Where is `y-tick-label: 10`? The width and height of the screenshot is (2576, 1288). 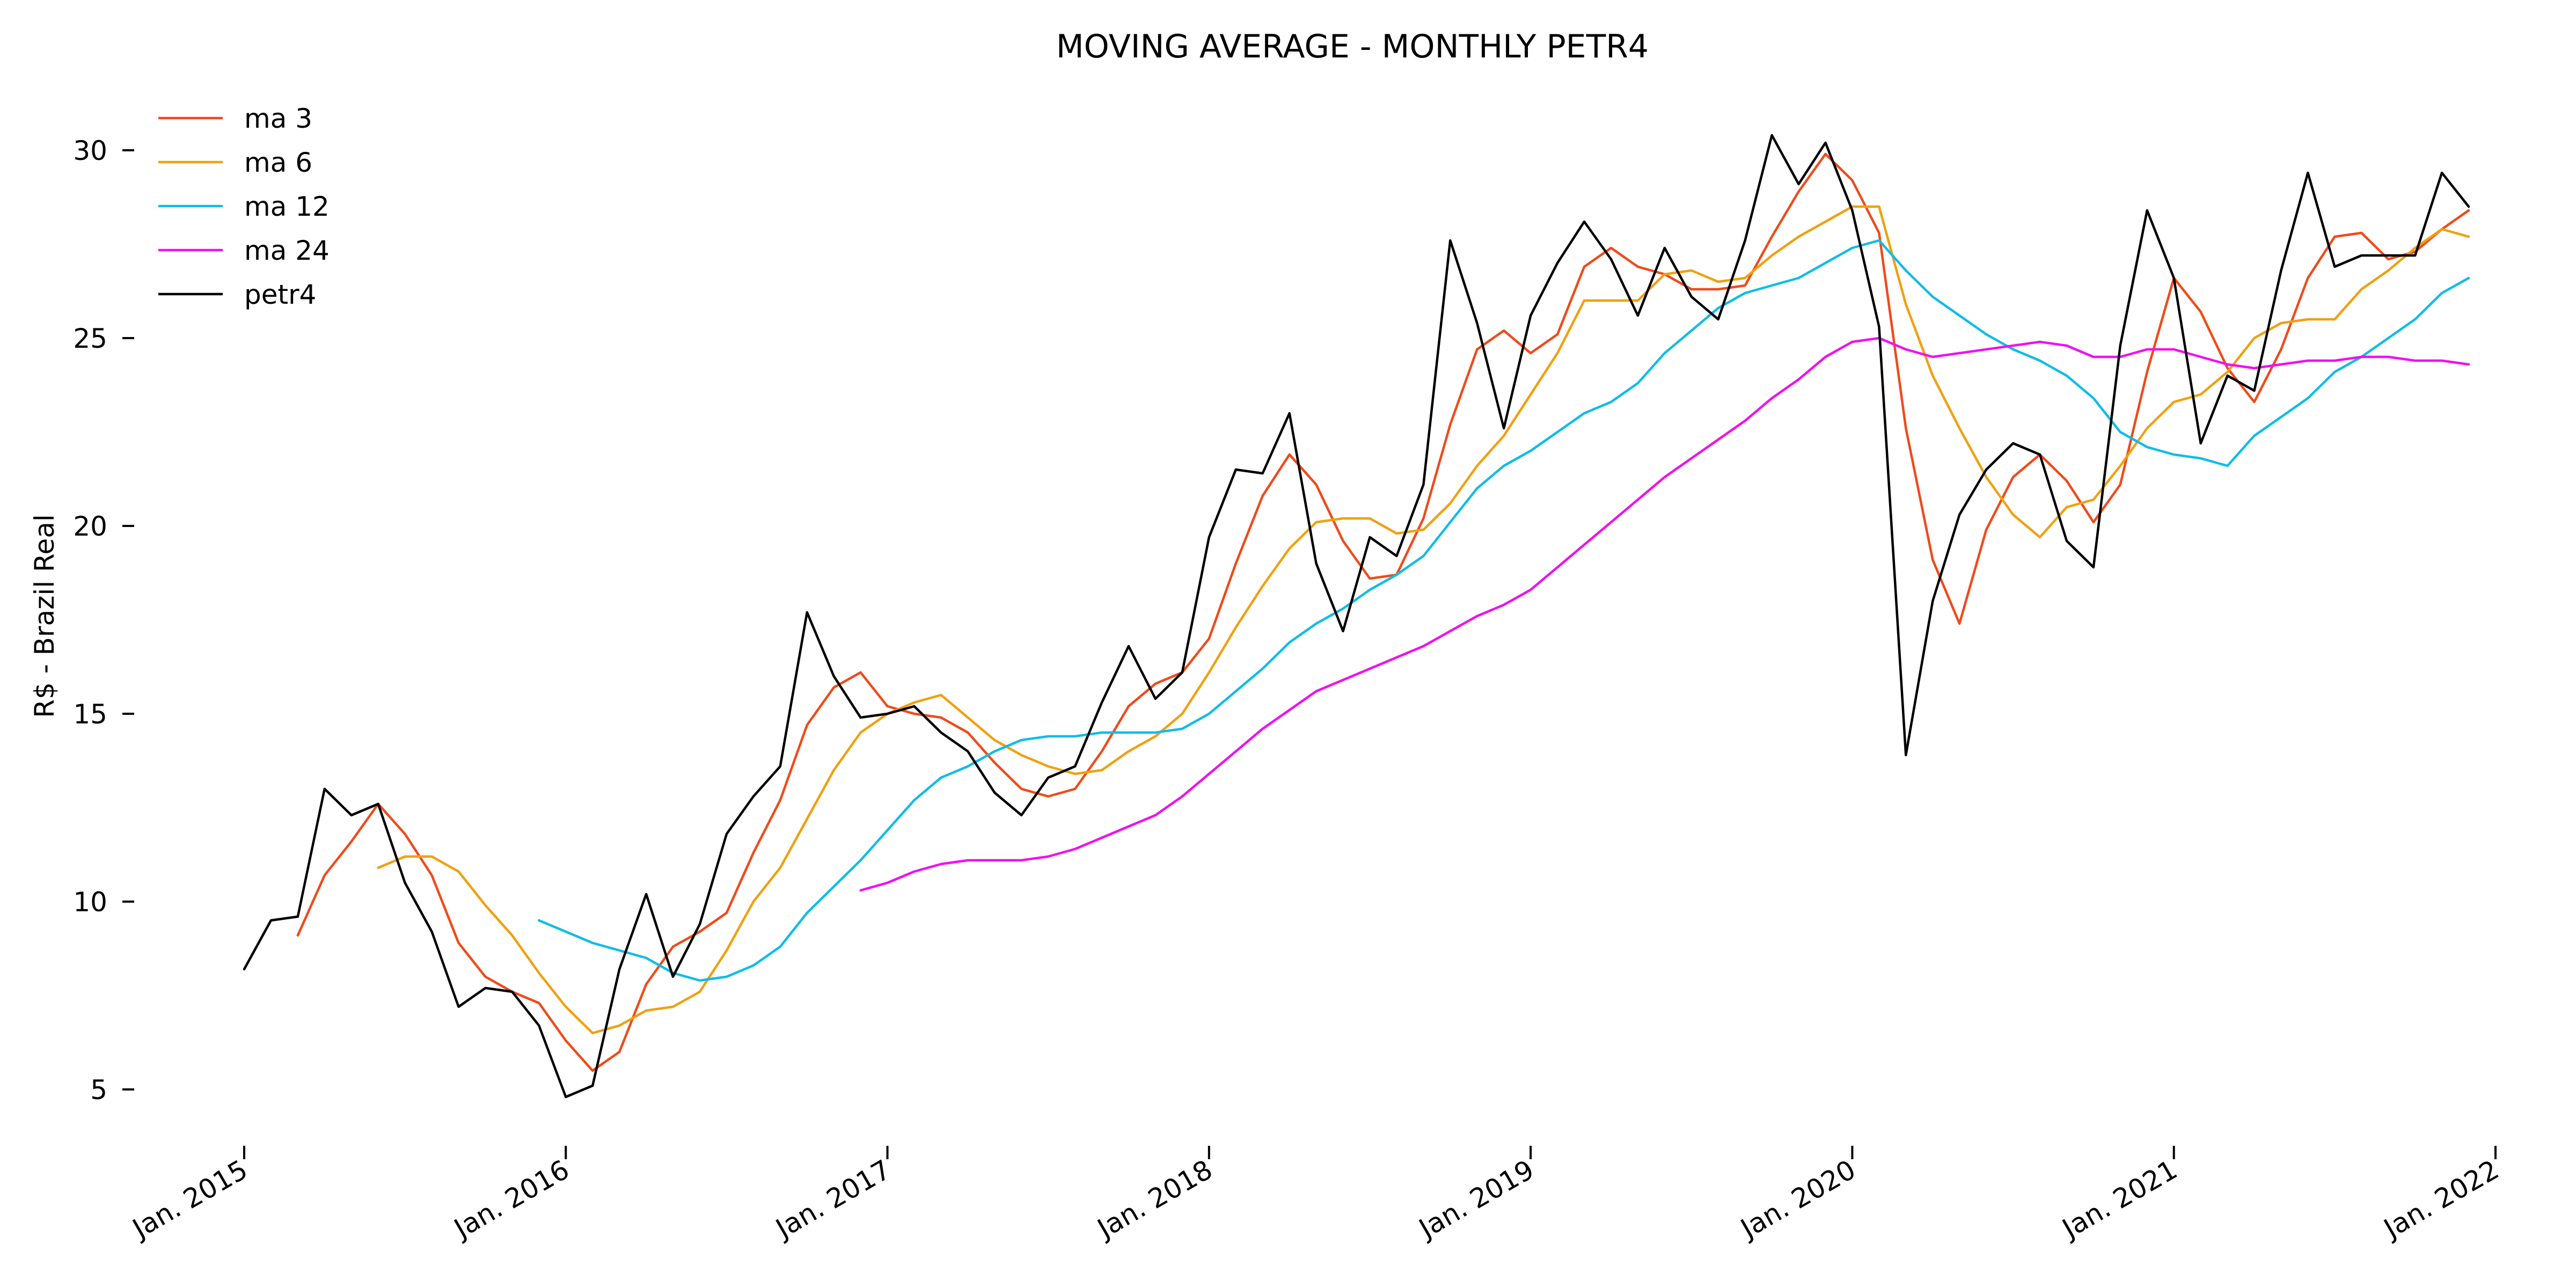 y-tick-label: 10 is located at coordinates (90, 902).